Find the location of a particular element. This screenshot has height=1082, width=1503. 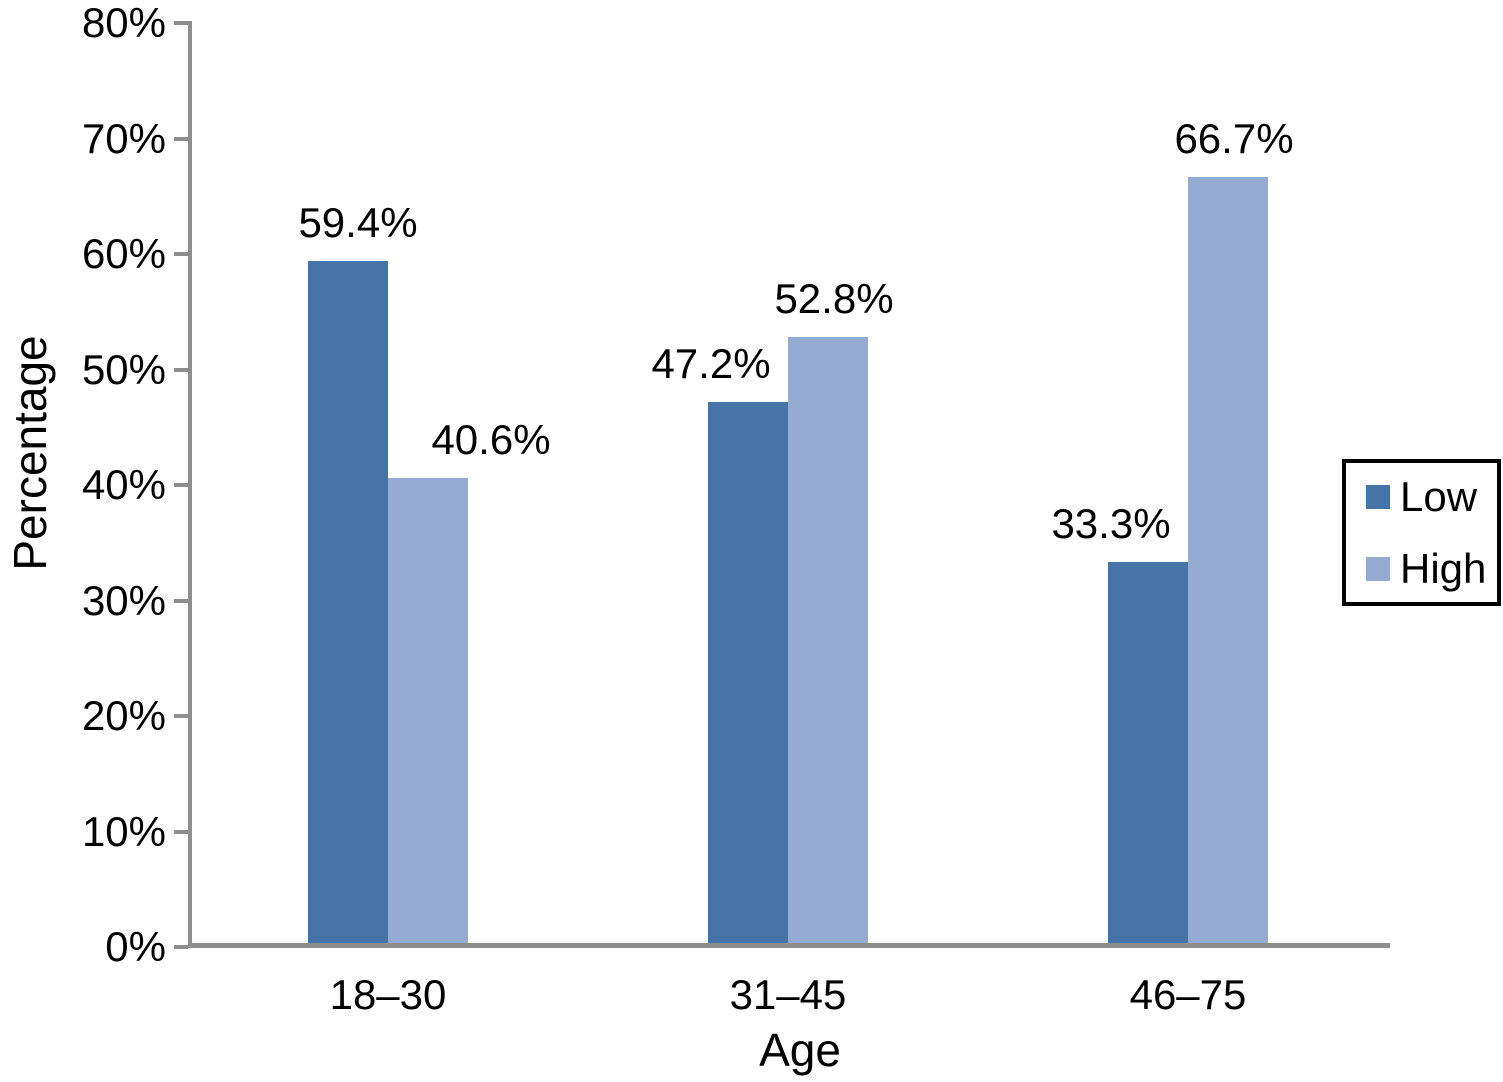

x-axis-title: Age is located at coordinates (800, 1050).